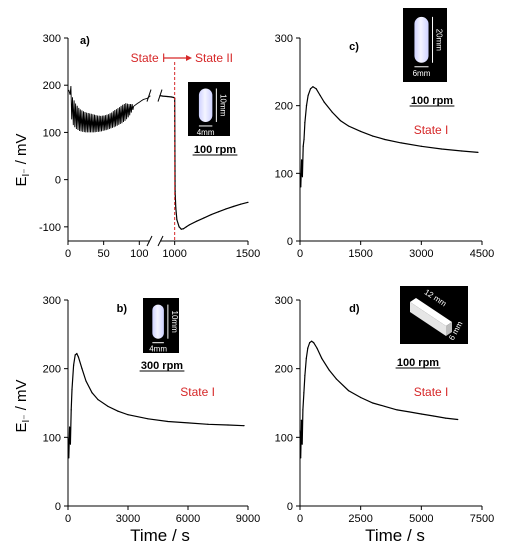 This screenshot has width=508, height=550. I want to click on a-x-tick-label: 1500, so click(248, 254).